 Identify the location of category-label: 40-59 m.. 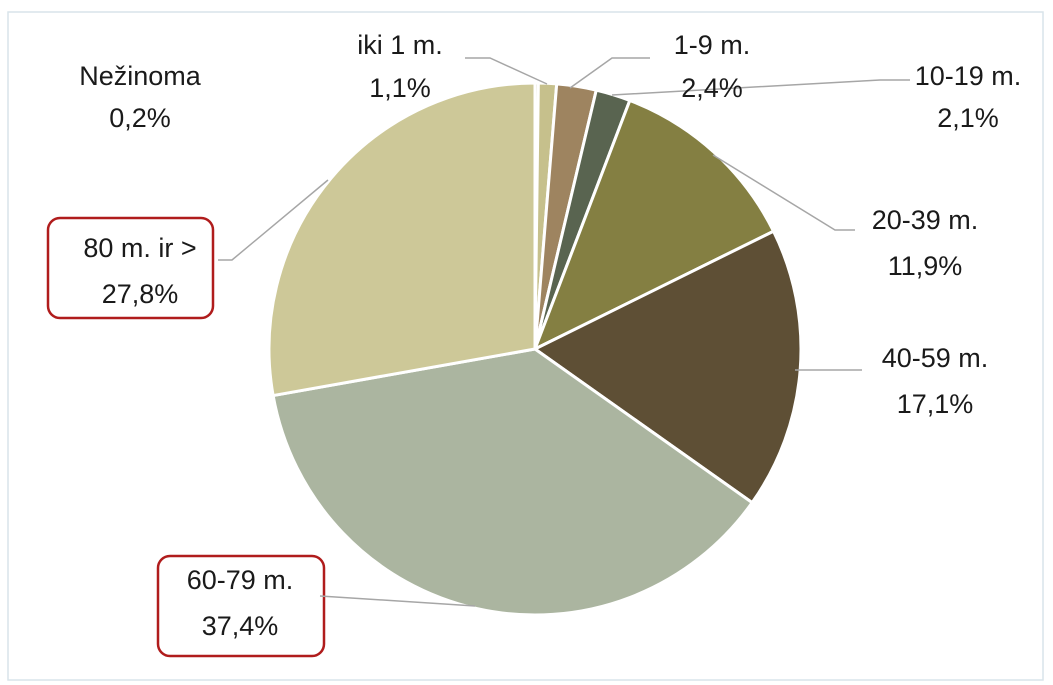
(935, 358).